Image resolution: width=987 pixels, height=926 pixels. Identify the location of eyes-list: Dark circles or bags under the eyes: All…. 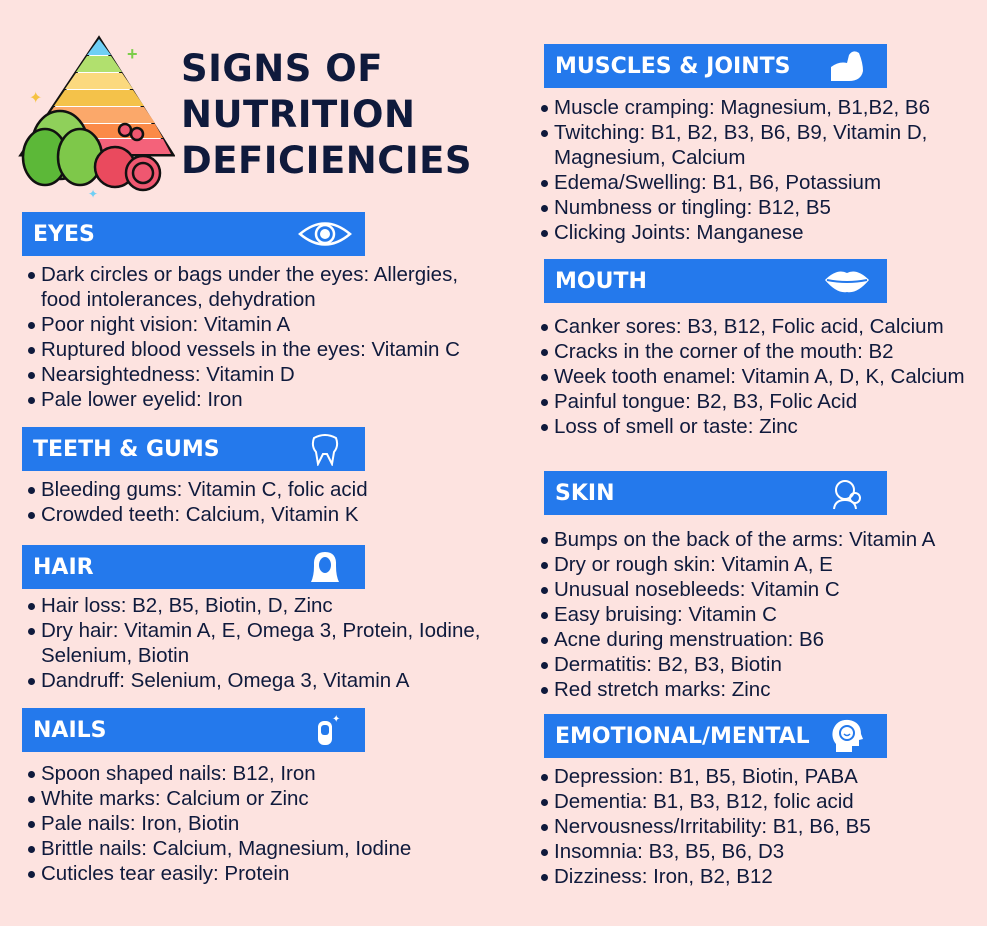
(265, 337).